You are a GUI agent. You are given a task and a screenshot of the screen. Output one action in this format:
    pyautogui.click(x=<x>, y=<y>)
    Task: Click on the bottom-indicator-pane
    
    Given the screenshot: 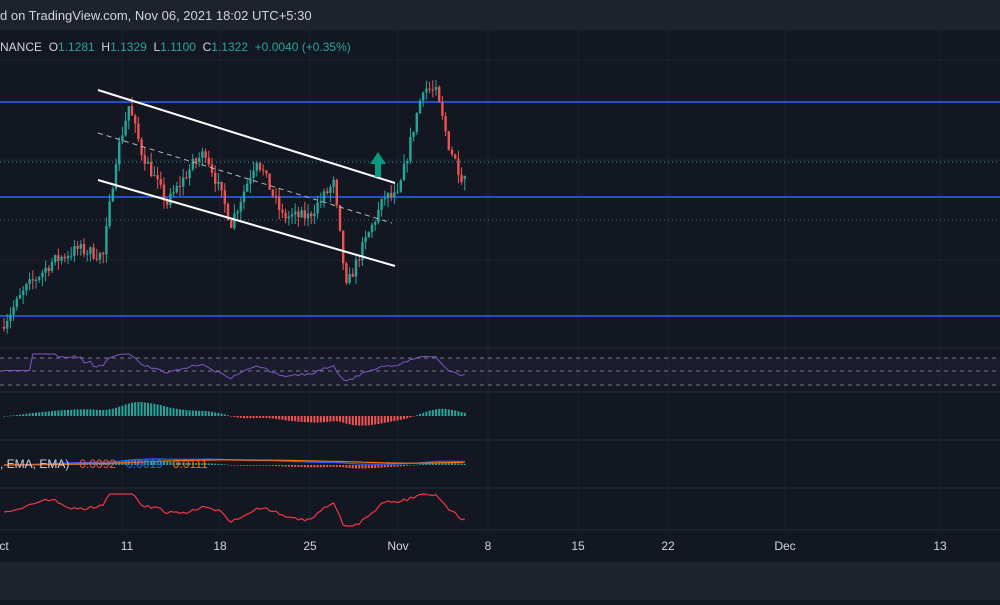 What is the action you would take?
    pyautogui.click(x=234, y=510)
    